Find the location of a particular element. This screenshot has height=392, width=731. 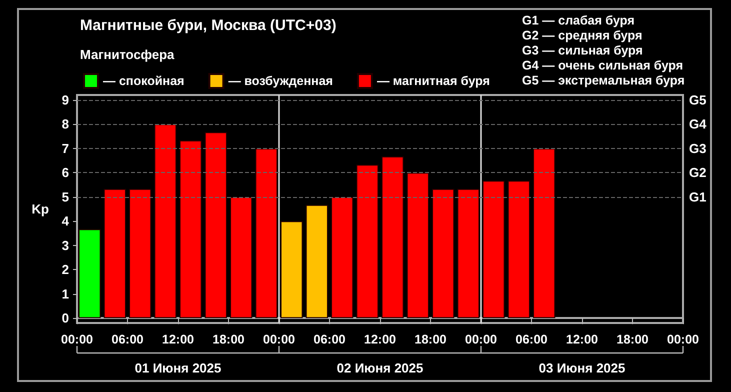

y-tick-label: 4 is located at coordinates (66, 221).